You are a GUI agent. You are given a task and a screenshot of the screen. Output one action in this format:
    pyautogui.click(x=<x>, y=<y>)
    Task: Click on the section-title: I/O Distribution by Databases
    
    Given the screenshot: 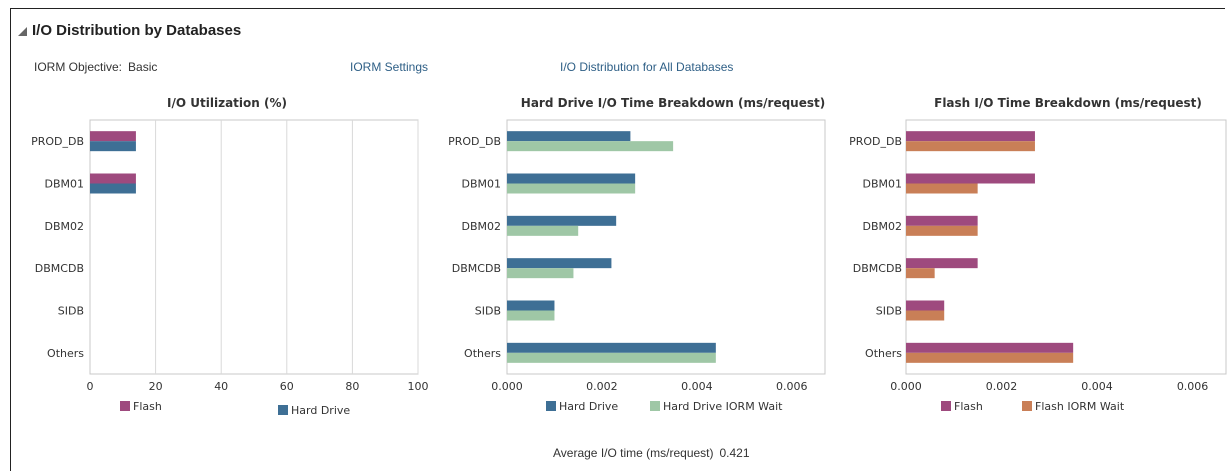 What is the action you would take?
    pyautogui.click(x=137, y=30)
    